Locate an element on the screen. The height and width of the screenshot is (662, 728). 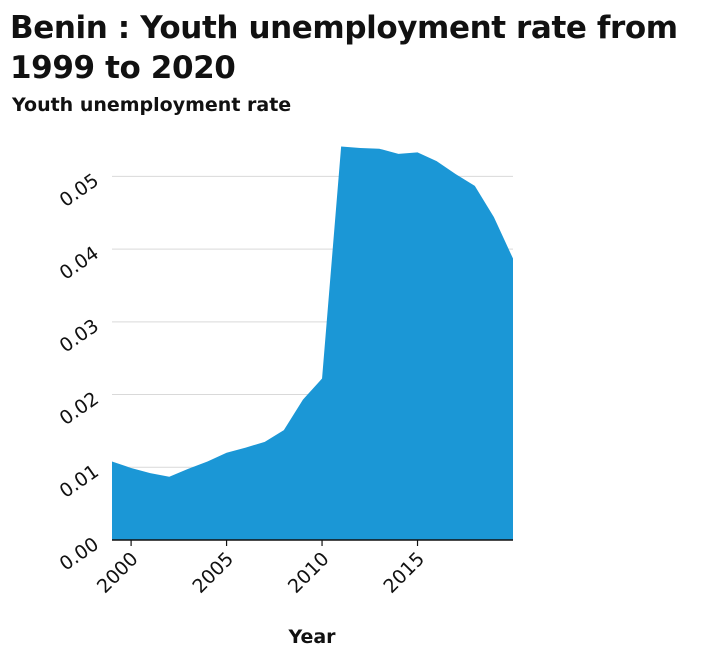
x-tick-label: 2000 is located at coordinates (118, 573).